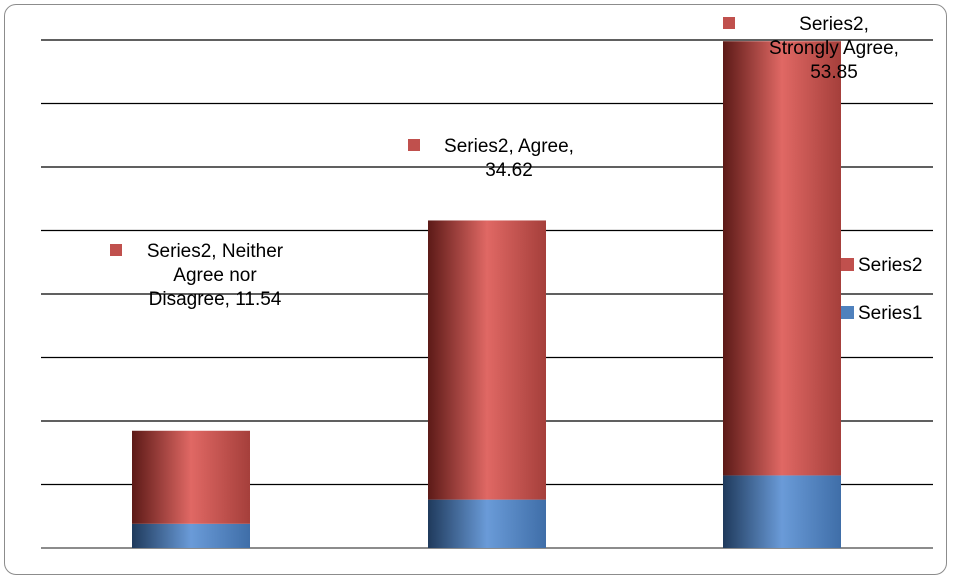  I want to click on legend-swatch-series2, so click(847, 264).